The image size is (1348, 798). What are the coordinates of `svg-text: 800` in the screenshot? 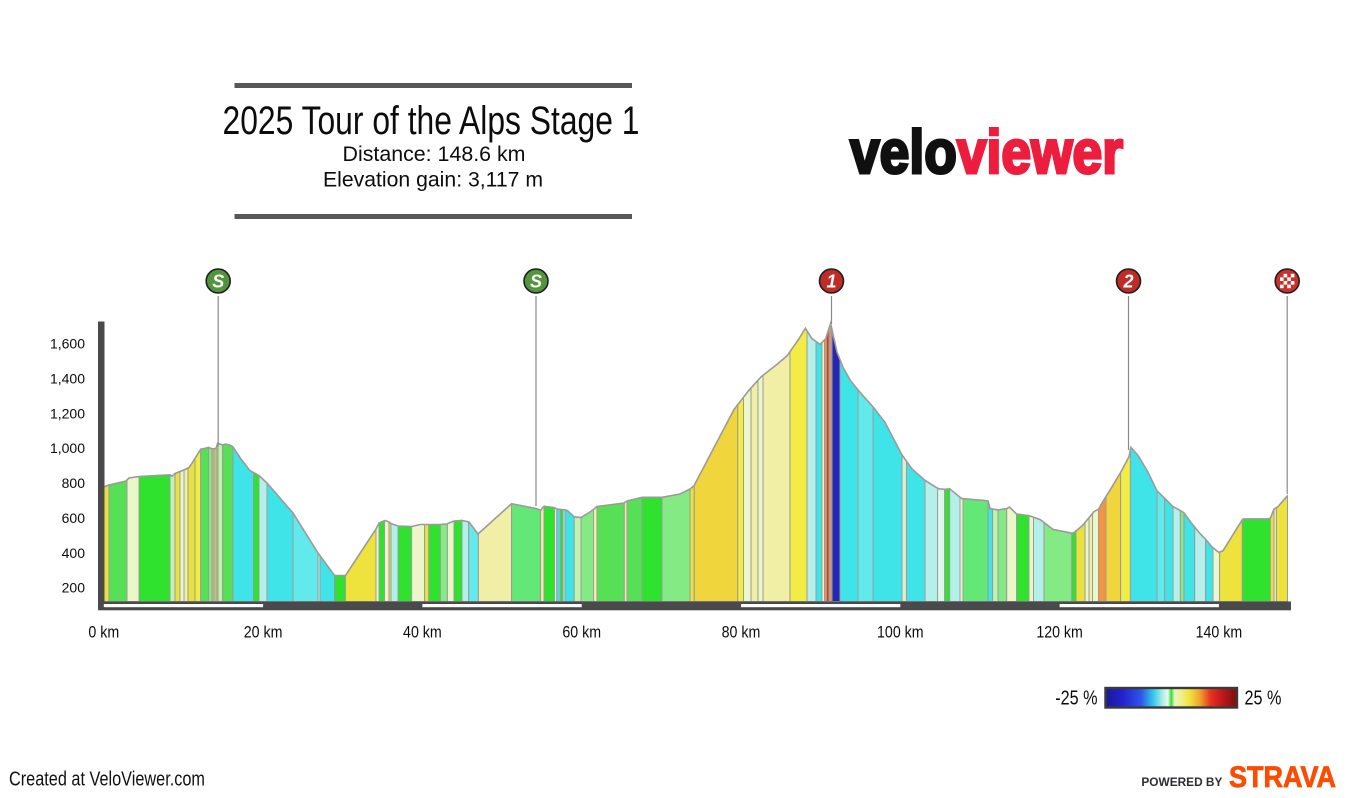 It's located at (74, 483).